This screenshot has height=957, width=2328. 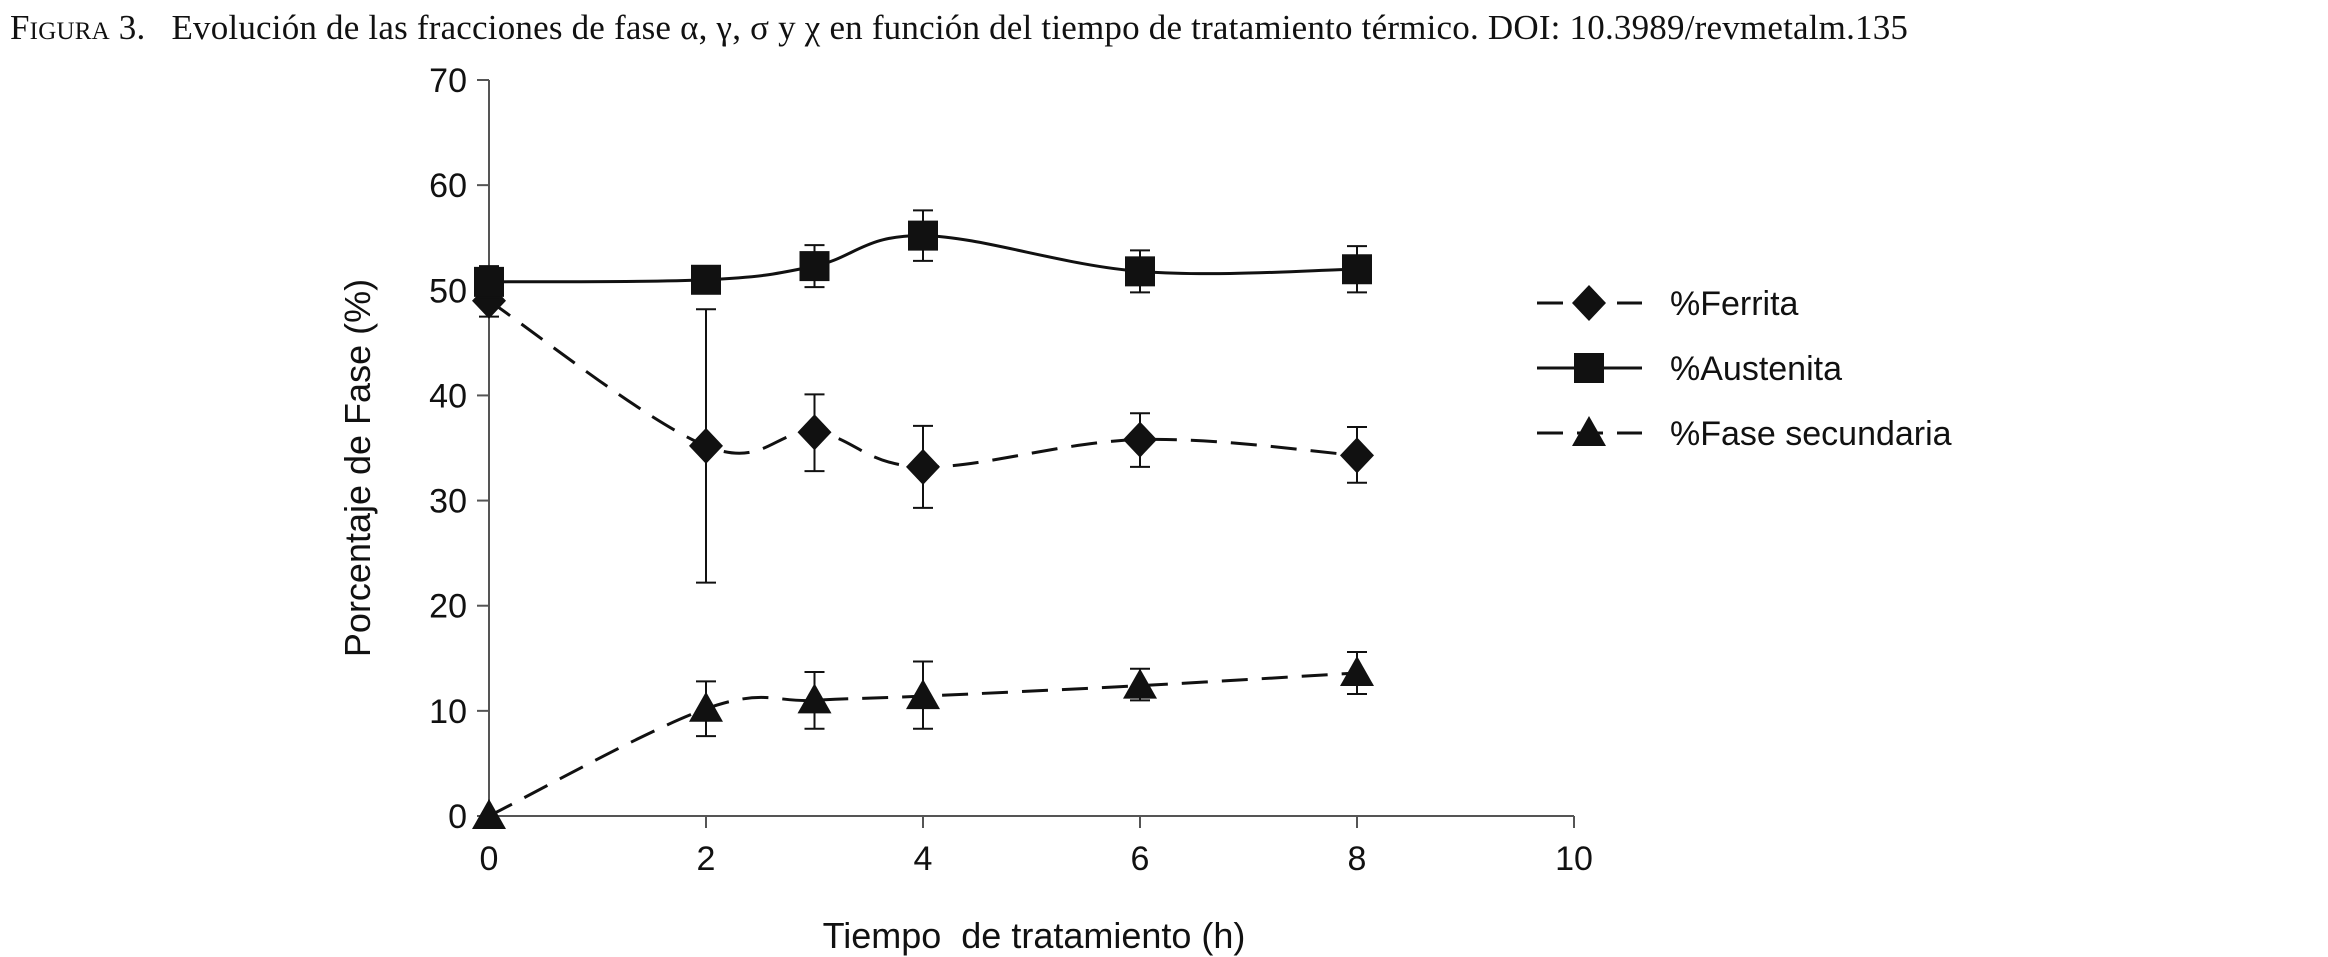 What do you see at coordinates (1668, 304) in the screenshot?
I see `legend-entry: %Ferrita` at bounding box center [1668, 304].